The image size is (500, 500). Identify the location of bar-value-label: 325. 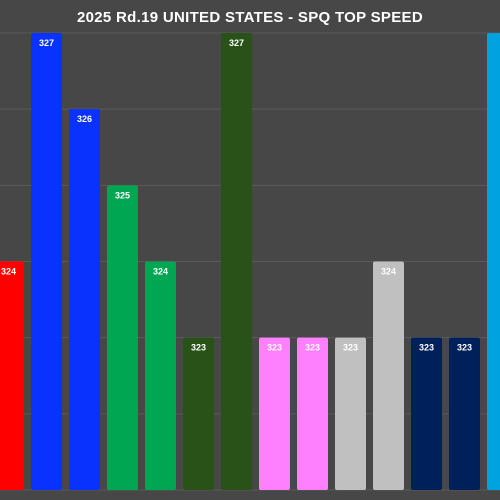
(122, 195).